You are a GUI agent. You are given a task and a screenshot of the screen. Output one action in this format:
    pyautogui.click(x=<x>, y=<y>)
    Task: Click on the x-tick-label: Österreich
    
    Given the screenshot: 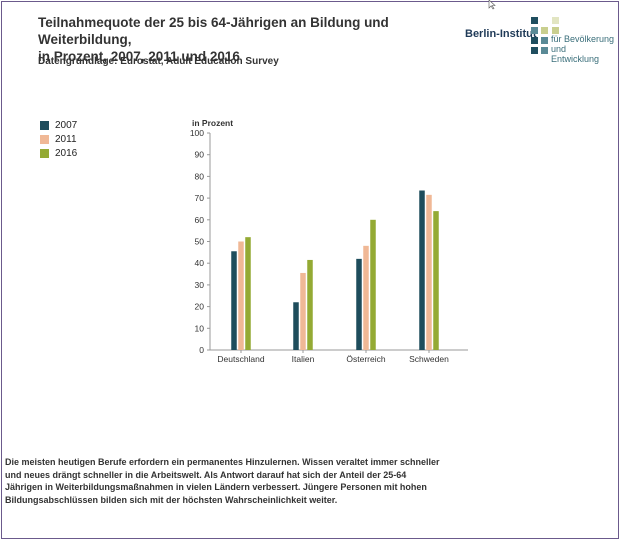 What is the action you would take?
    pyautogui.click(x=365, y=359)
    